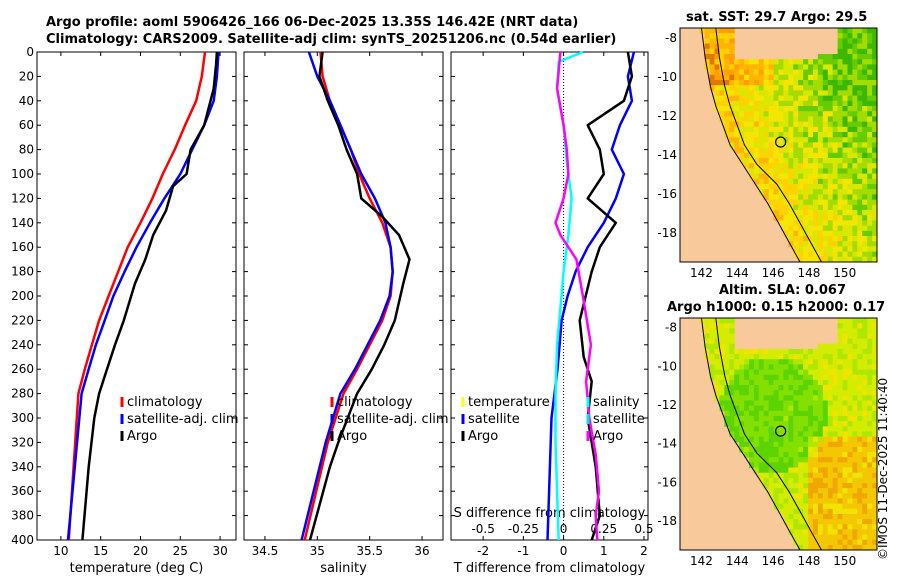  Describe the element at coordinates (22, 491) in the screenshot. I see `y-tick-label: 360` at that location.